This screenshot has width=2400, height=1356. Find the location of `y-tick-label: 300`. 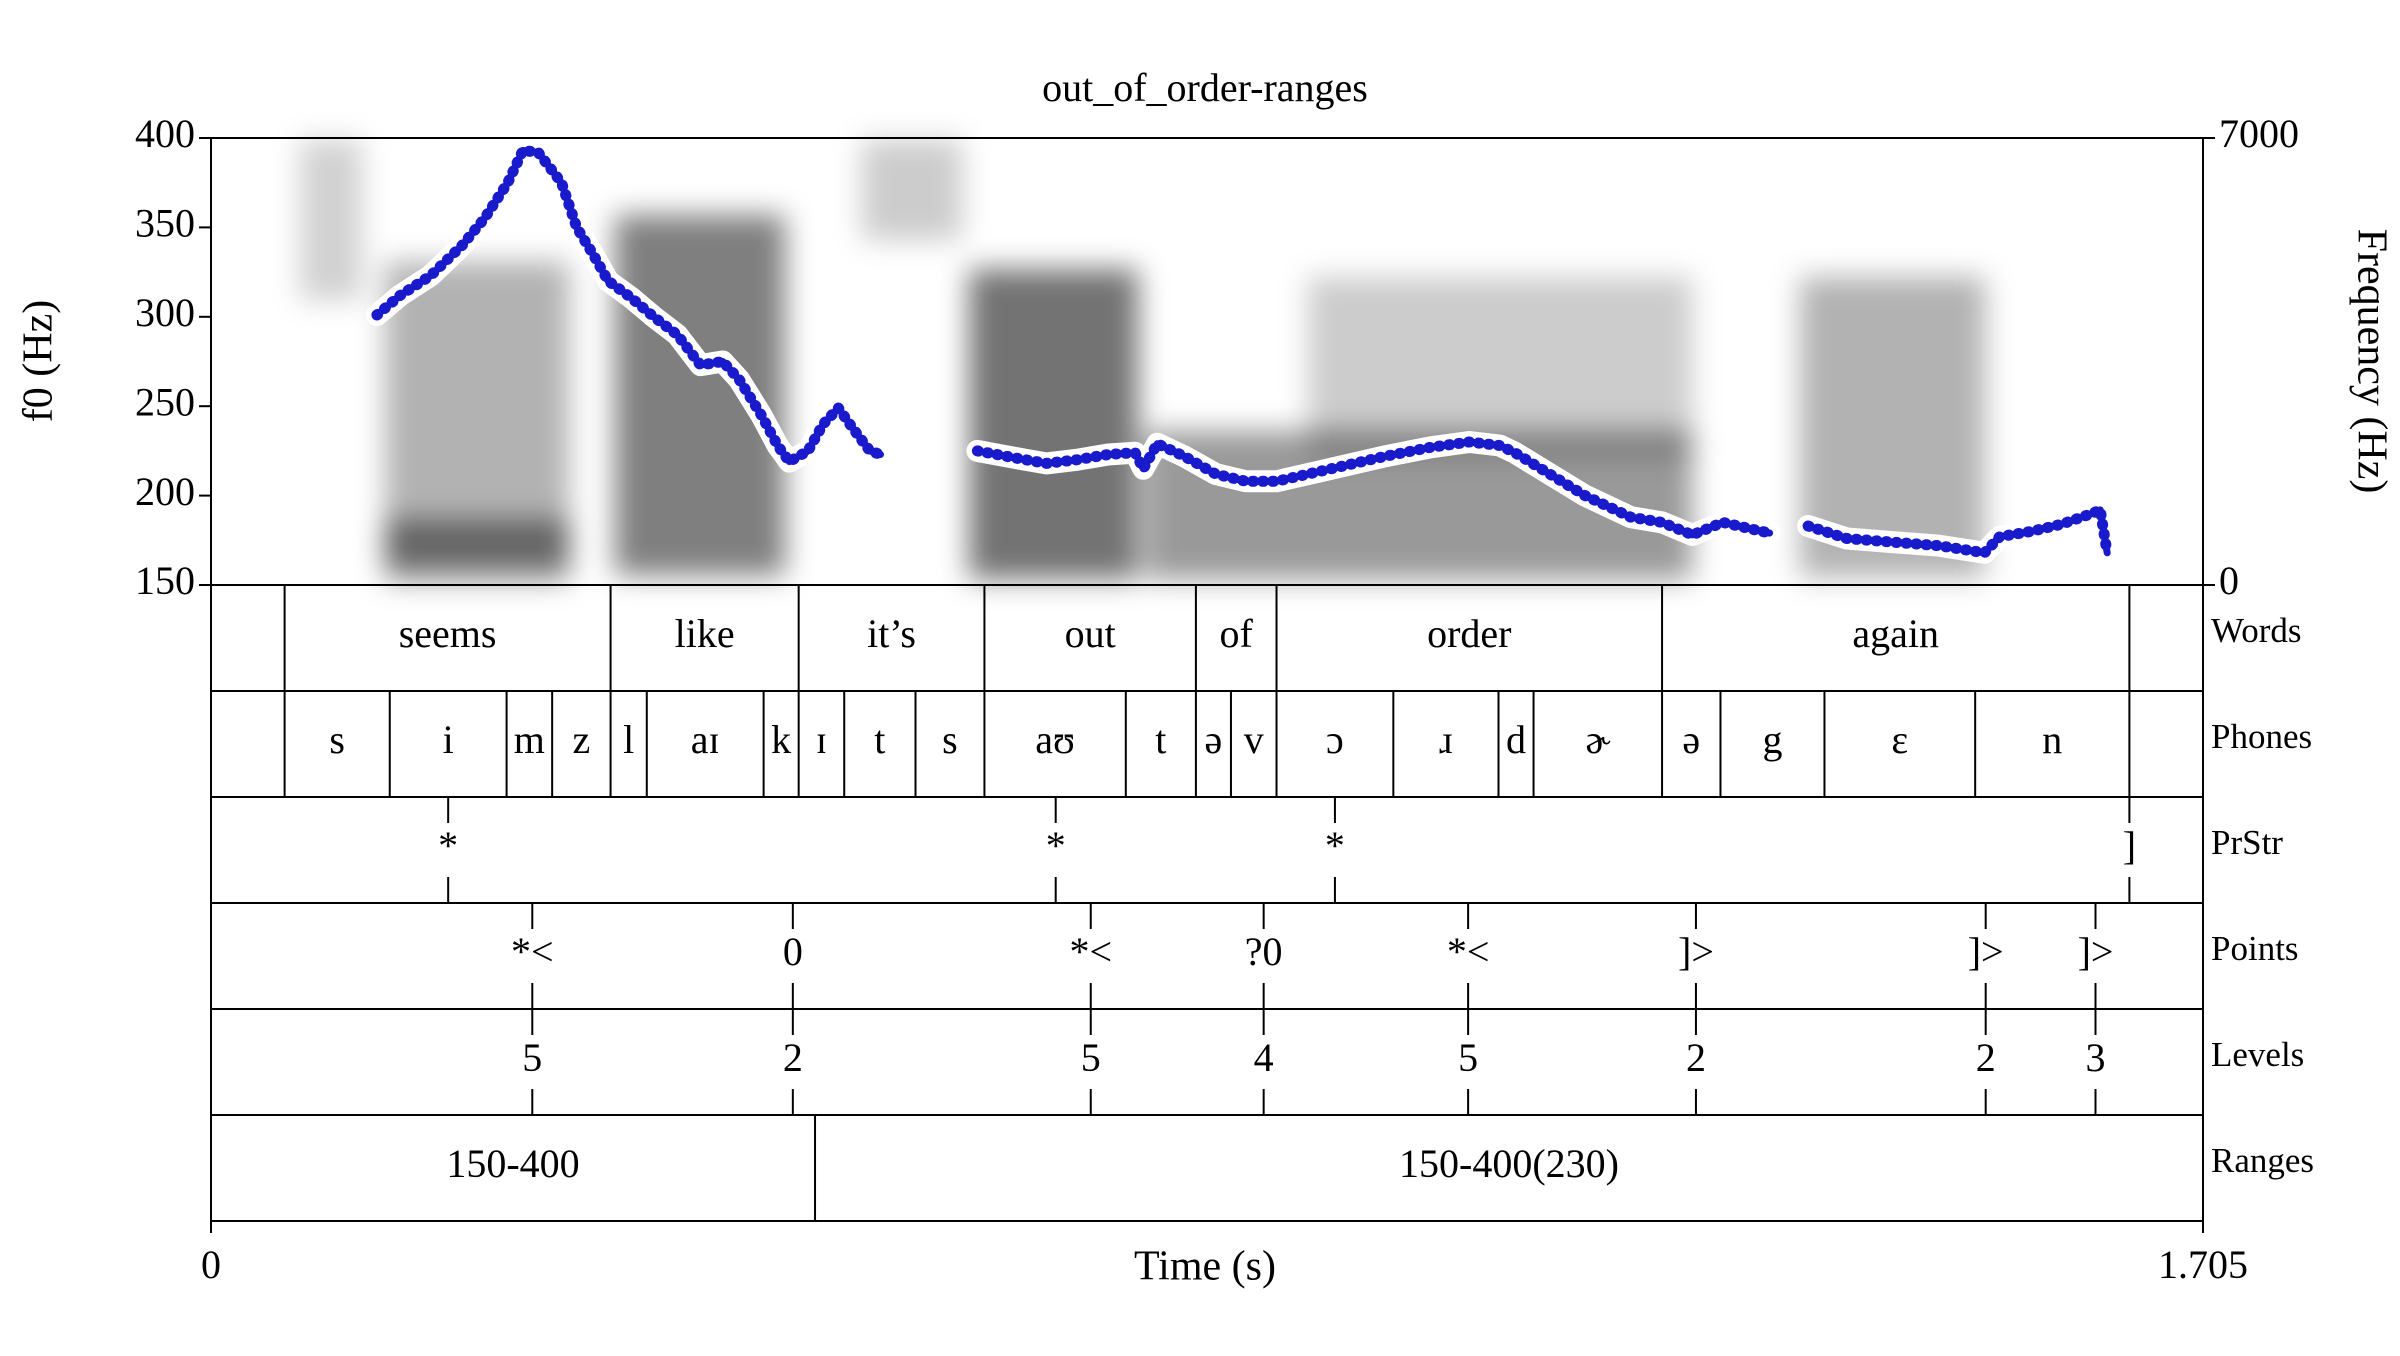

y-tick-label: 300 is located at coordinates (165, 312).